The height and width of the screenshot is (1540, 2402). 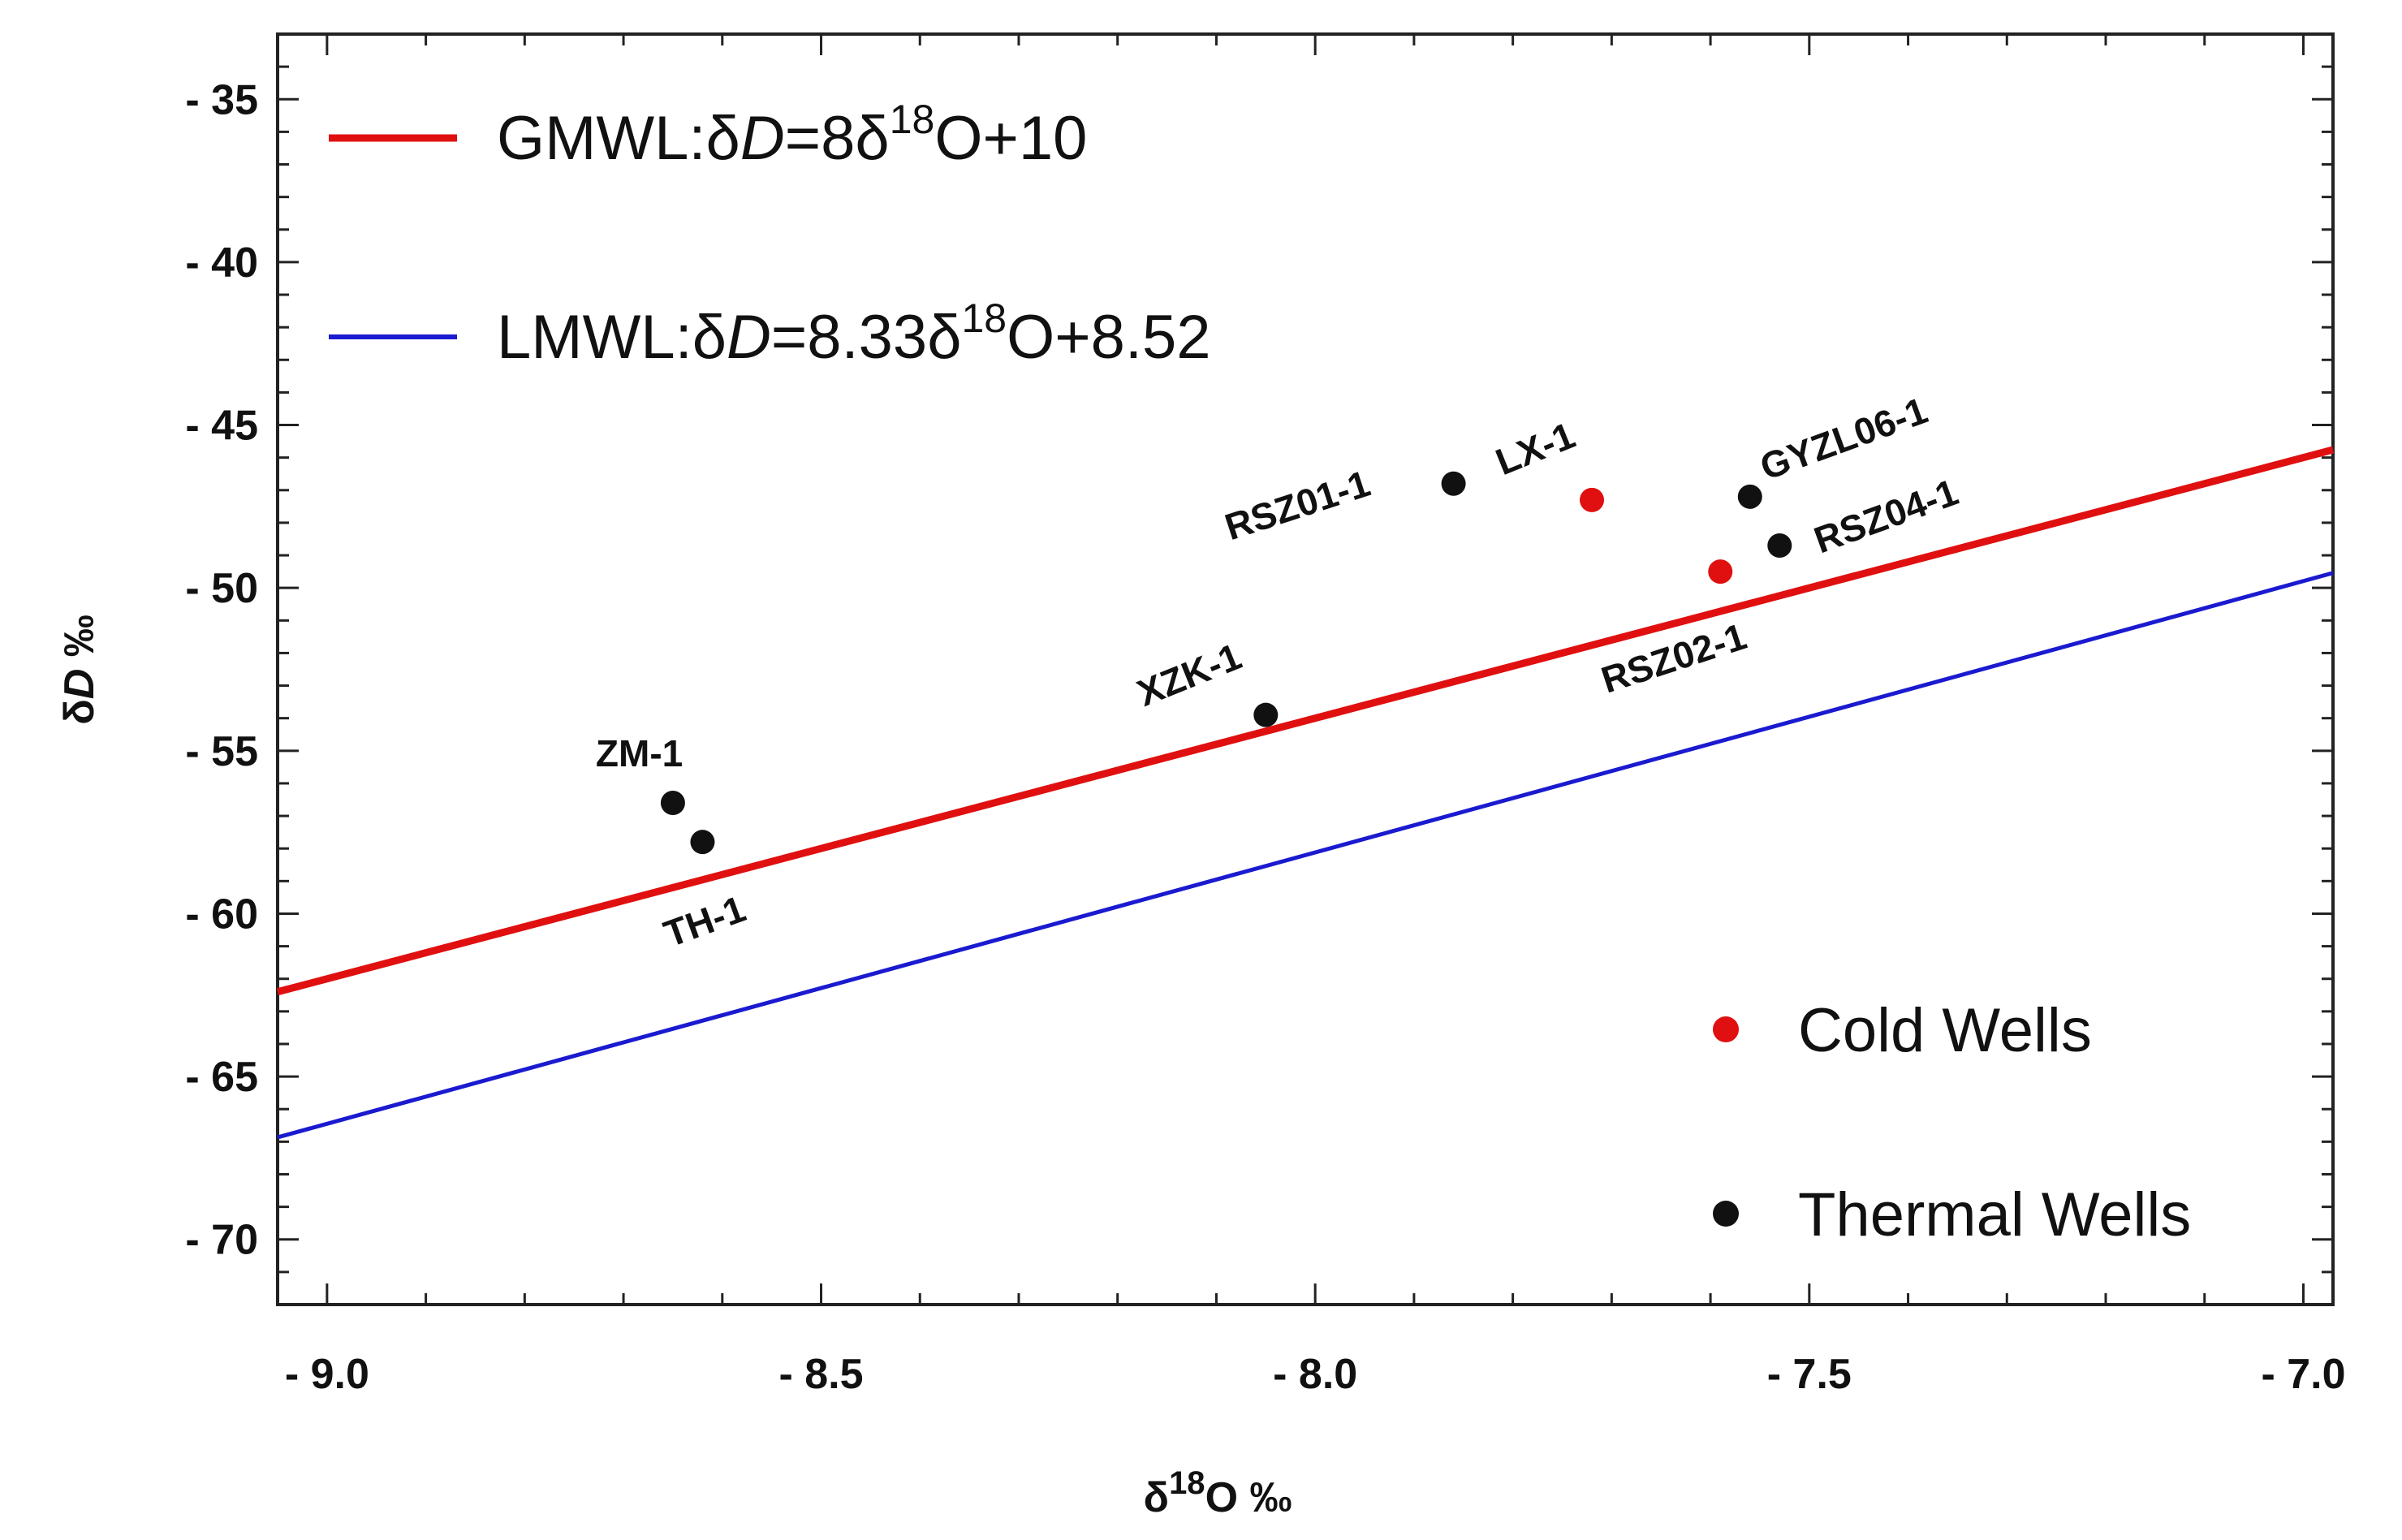 I want to click on y-axis-title: δD ‰, so click(x=80, y=670).